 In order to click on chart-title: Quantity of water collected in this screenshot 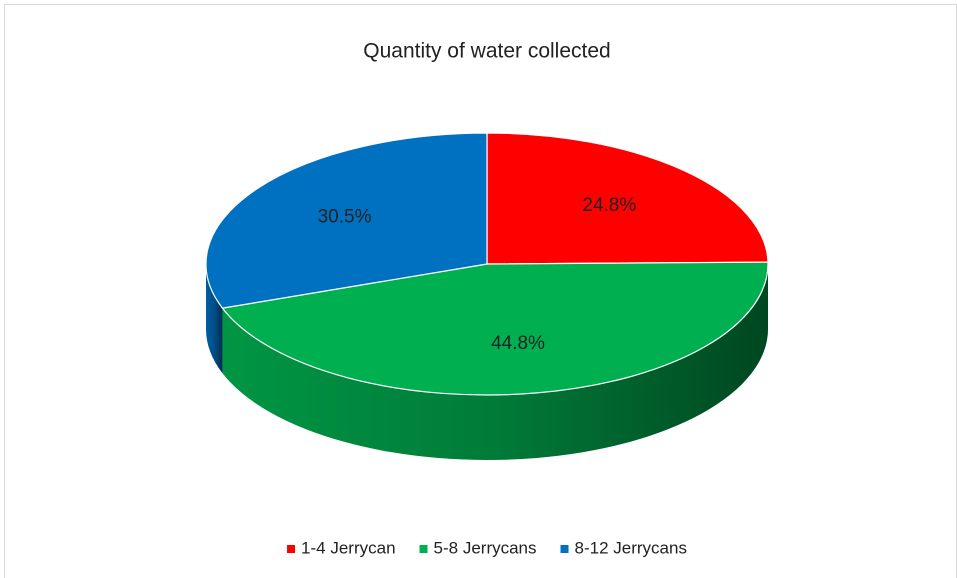, I will do `click(486, 51)`.